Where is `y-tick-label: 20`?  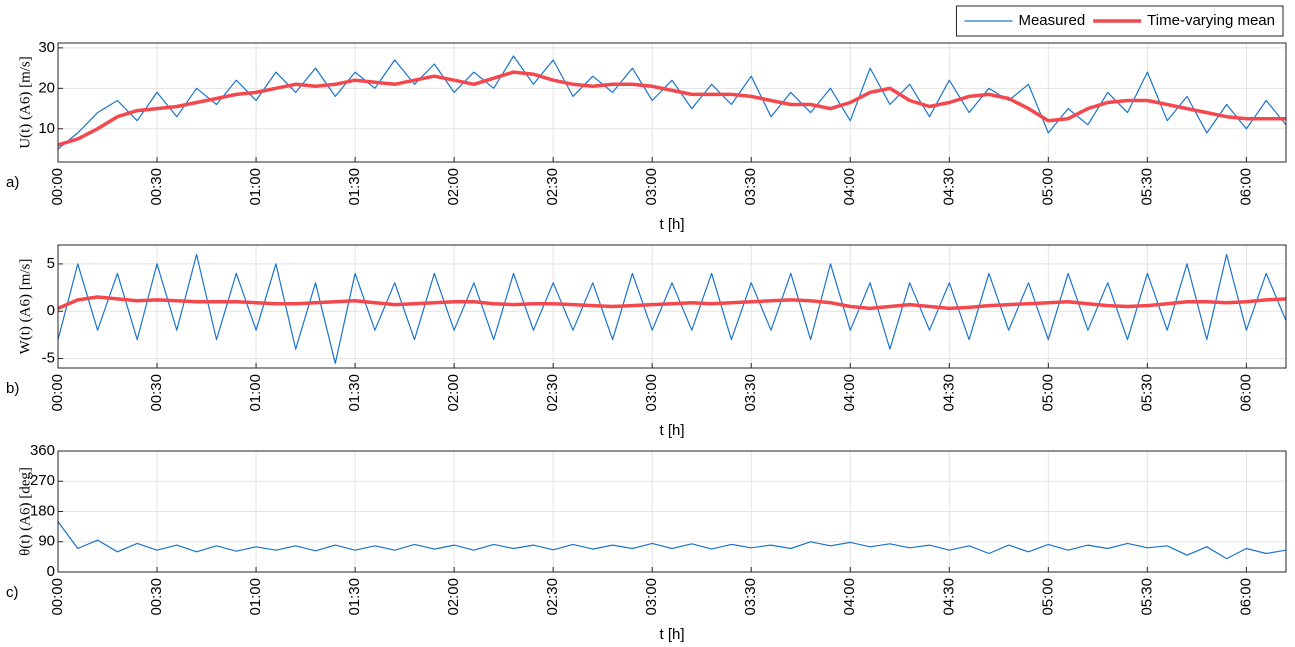 y-tick-label: 20 is located at coordinates (46, 87).